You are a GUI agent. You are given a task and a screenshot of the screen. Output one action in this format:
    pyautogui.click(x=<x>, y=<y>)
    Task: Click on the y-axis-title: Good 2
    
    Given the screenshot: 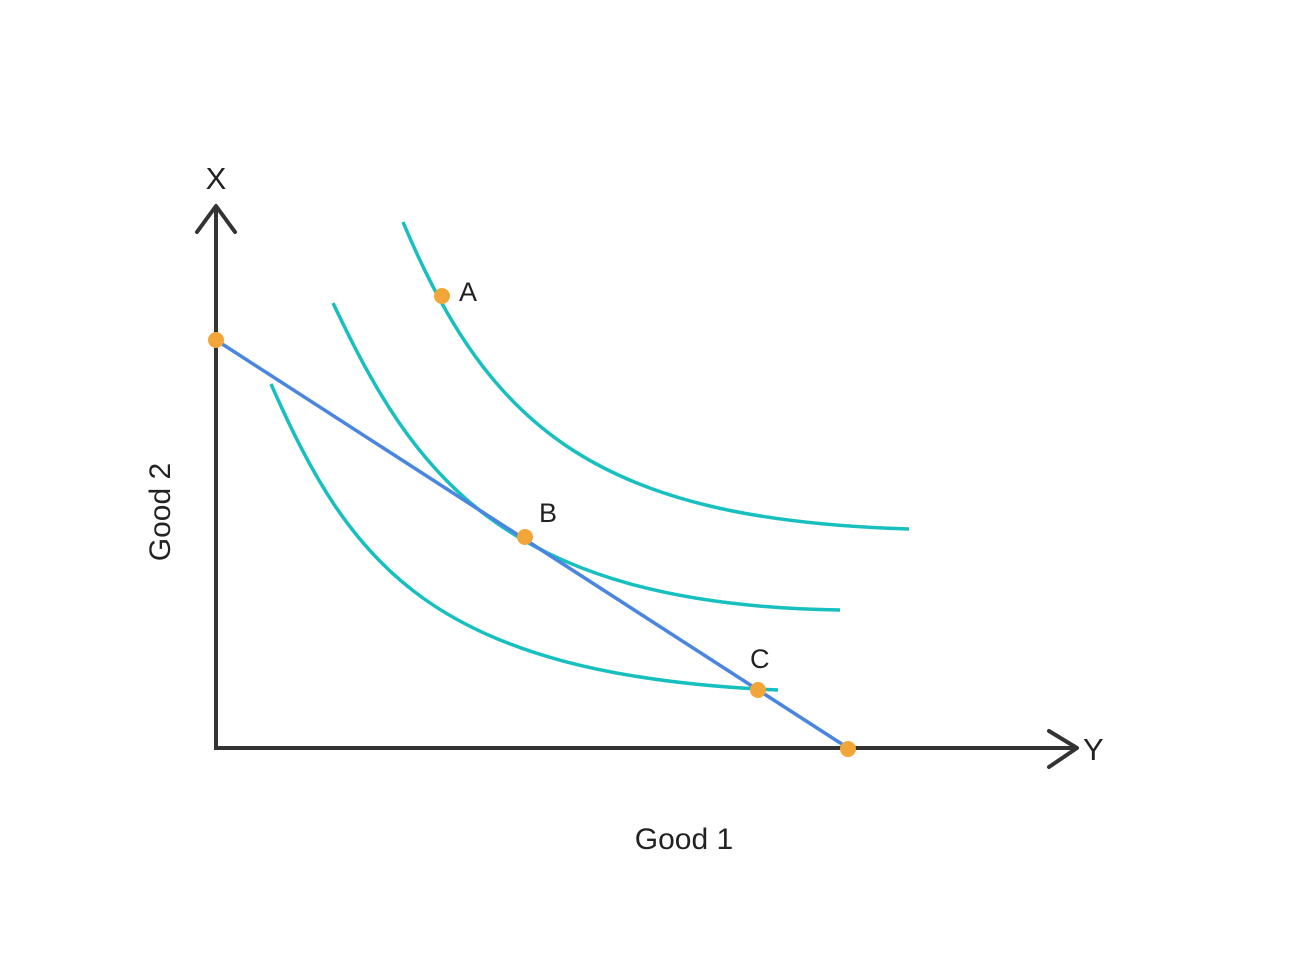 What is the action you would take?
    pyautogui.click(x=160, y=512)
    